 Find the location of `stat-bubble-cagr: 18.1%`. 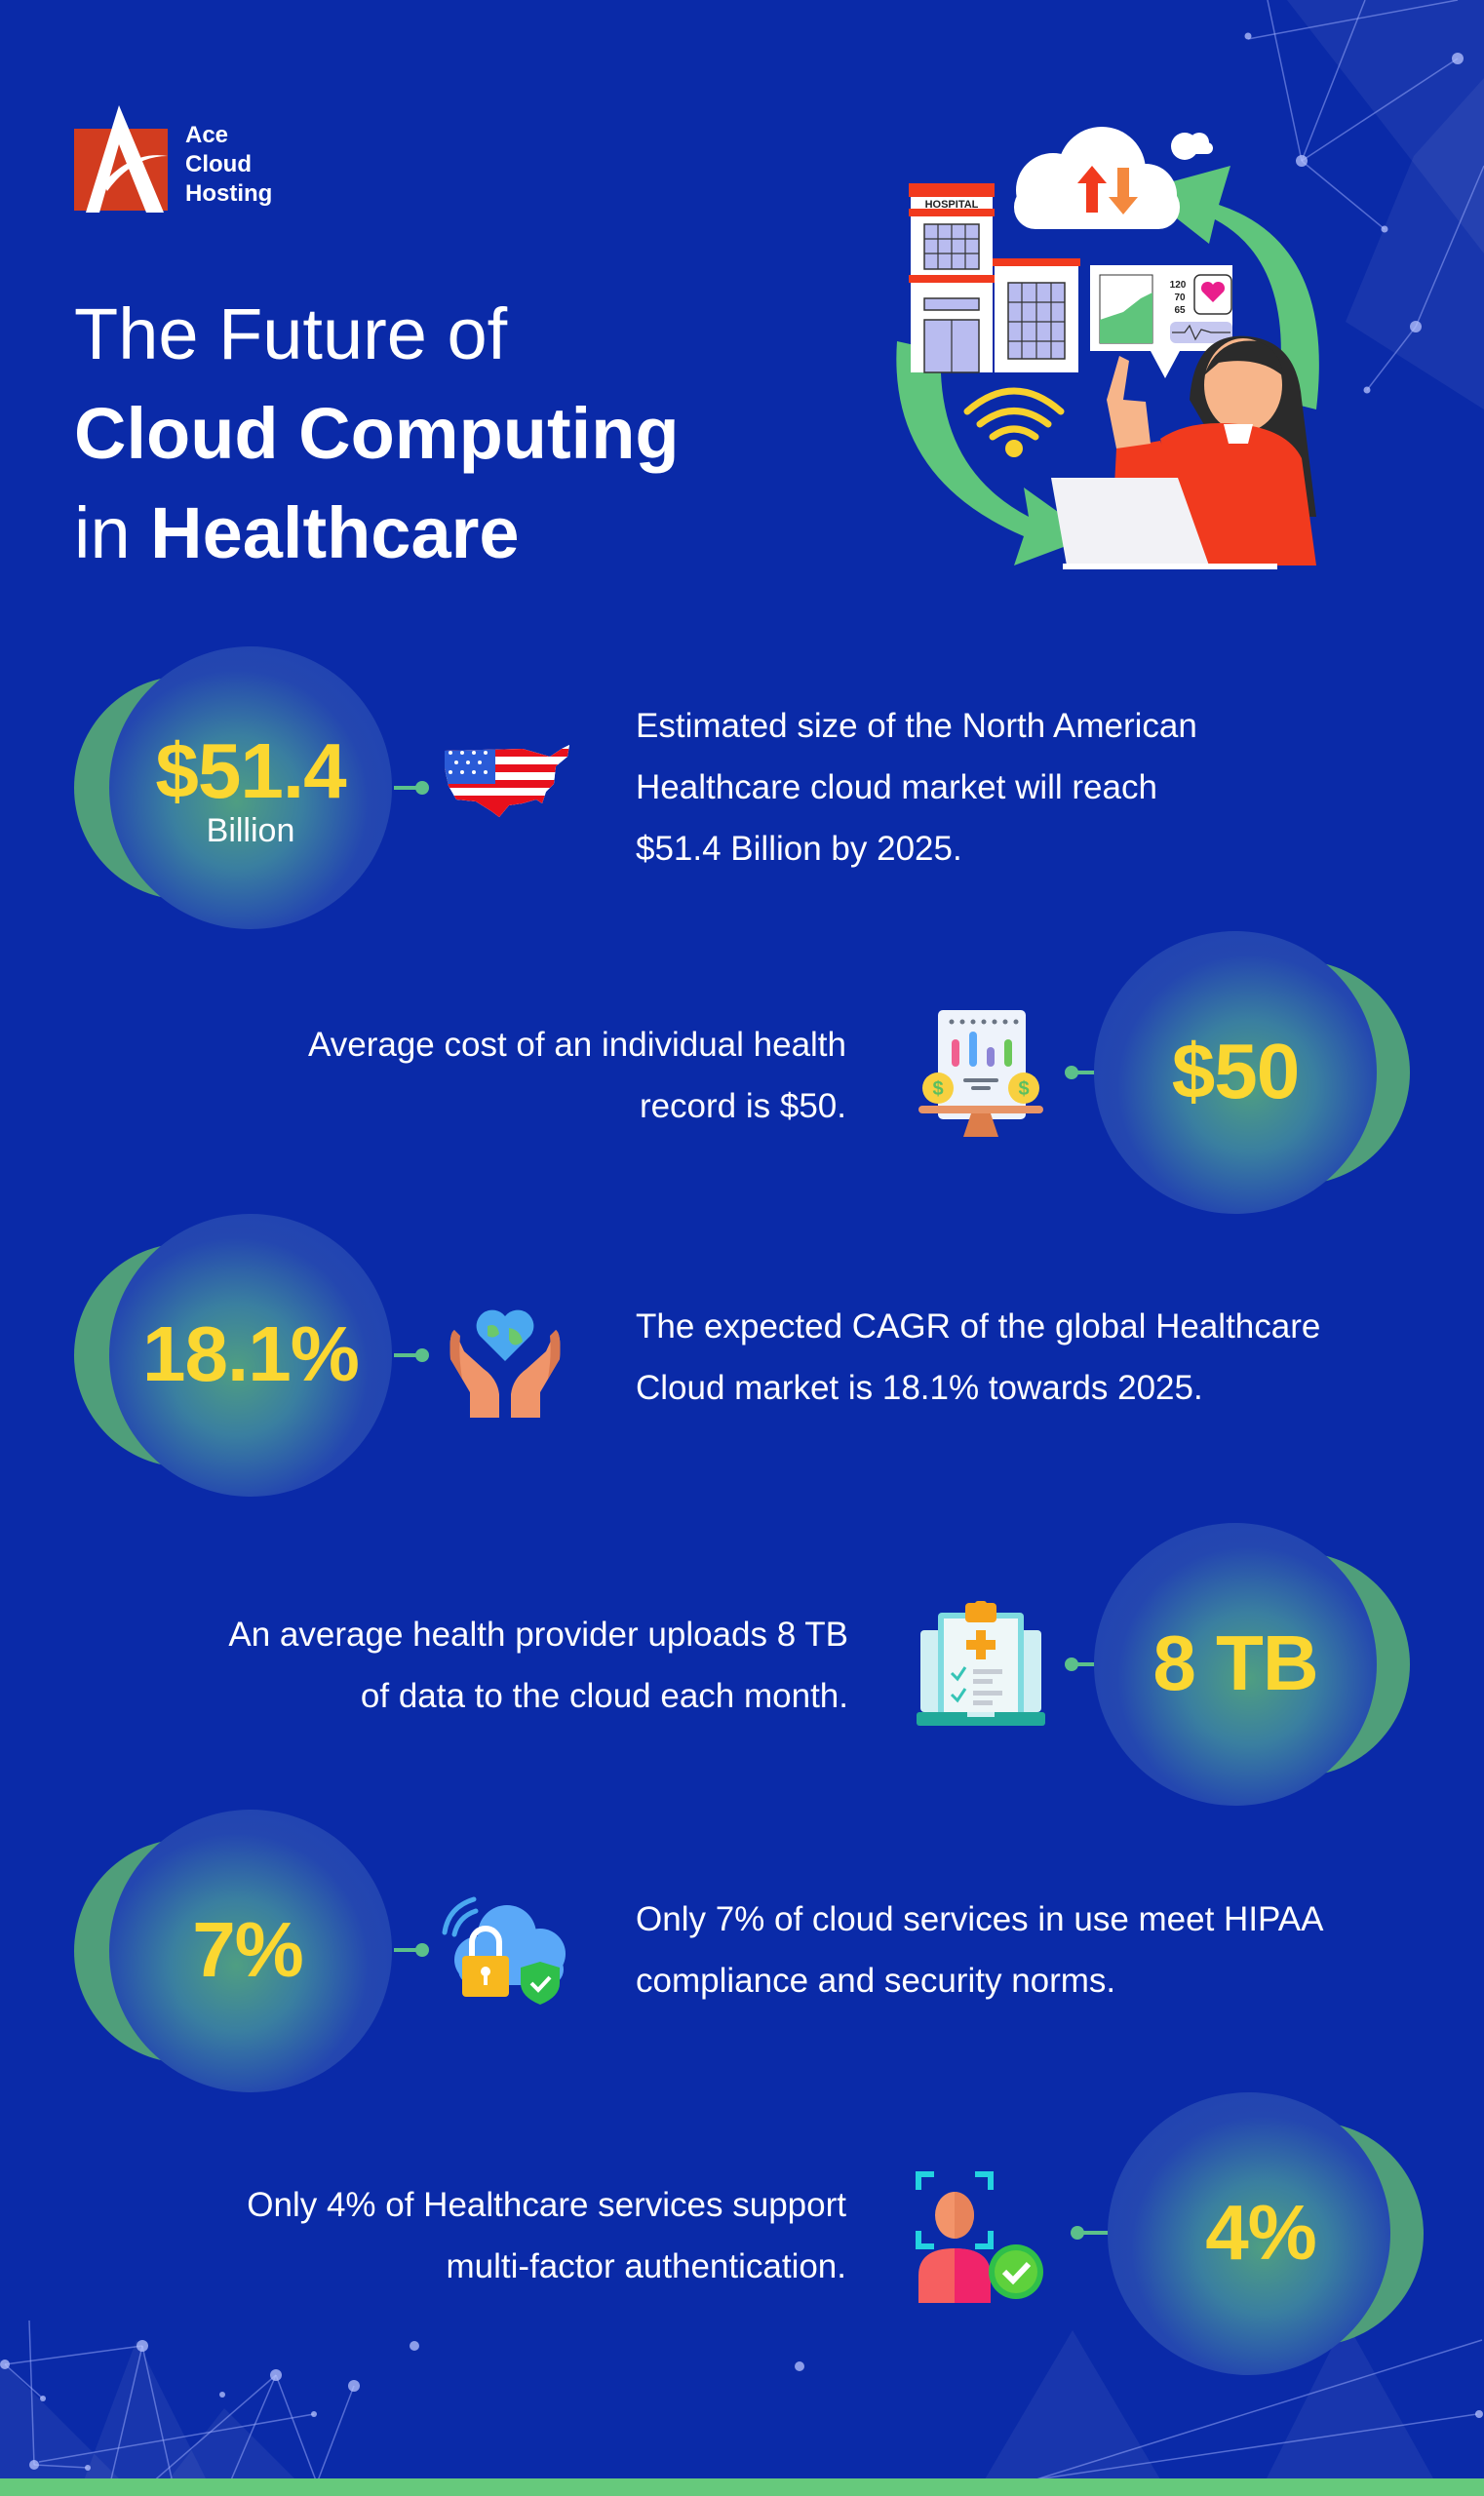

stat-bubble-cagr: 18.1% is located at coordinates (235, 1355).